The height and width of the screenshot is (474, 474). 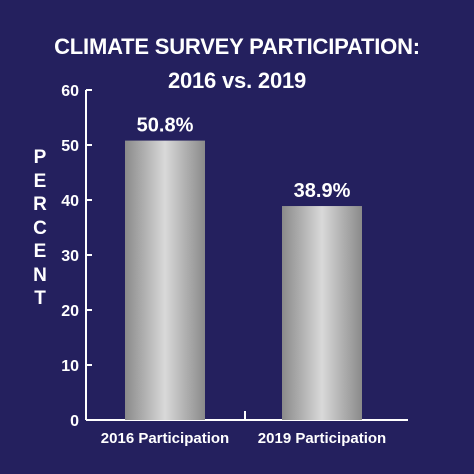 I want to click on y-tick-label: 60, so click(x=70, y=91).